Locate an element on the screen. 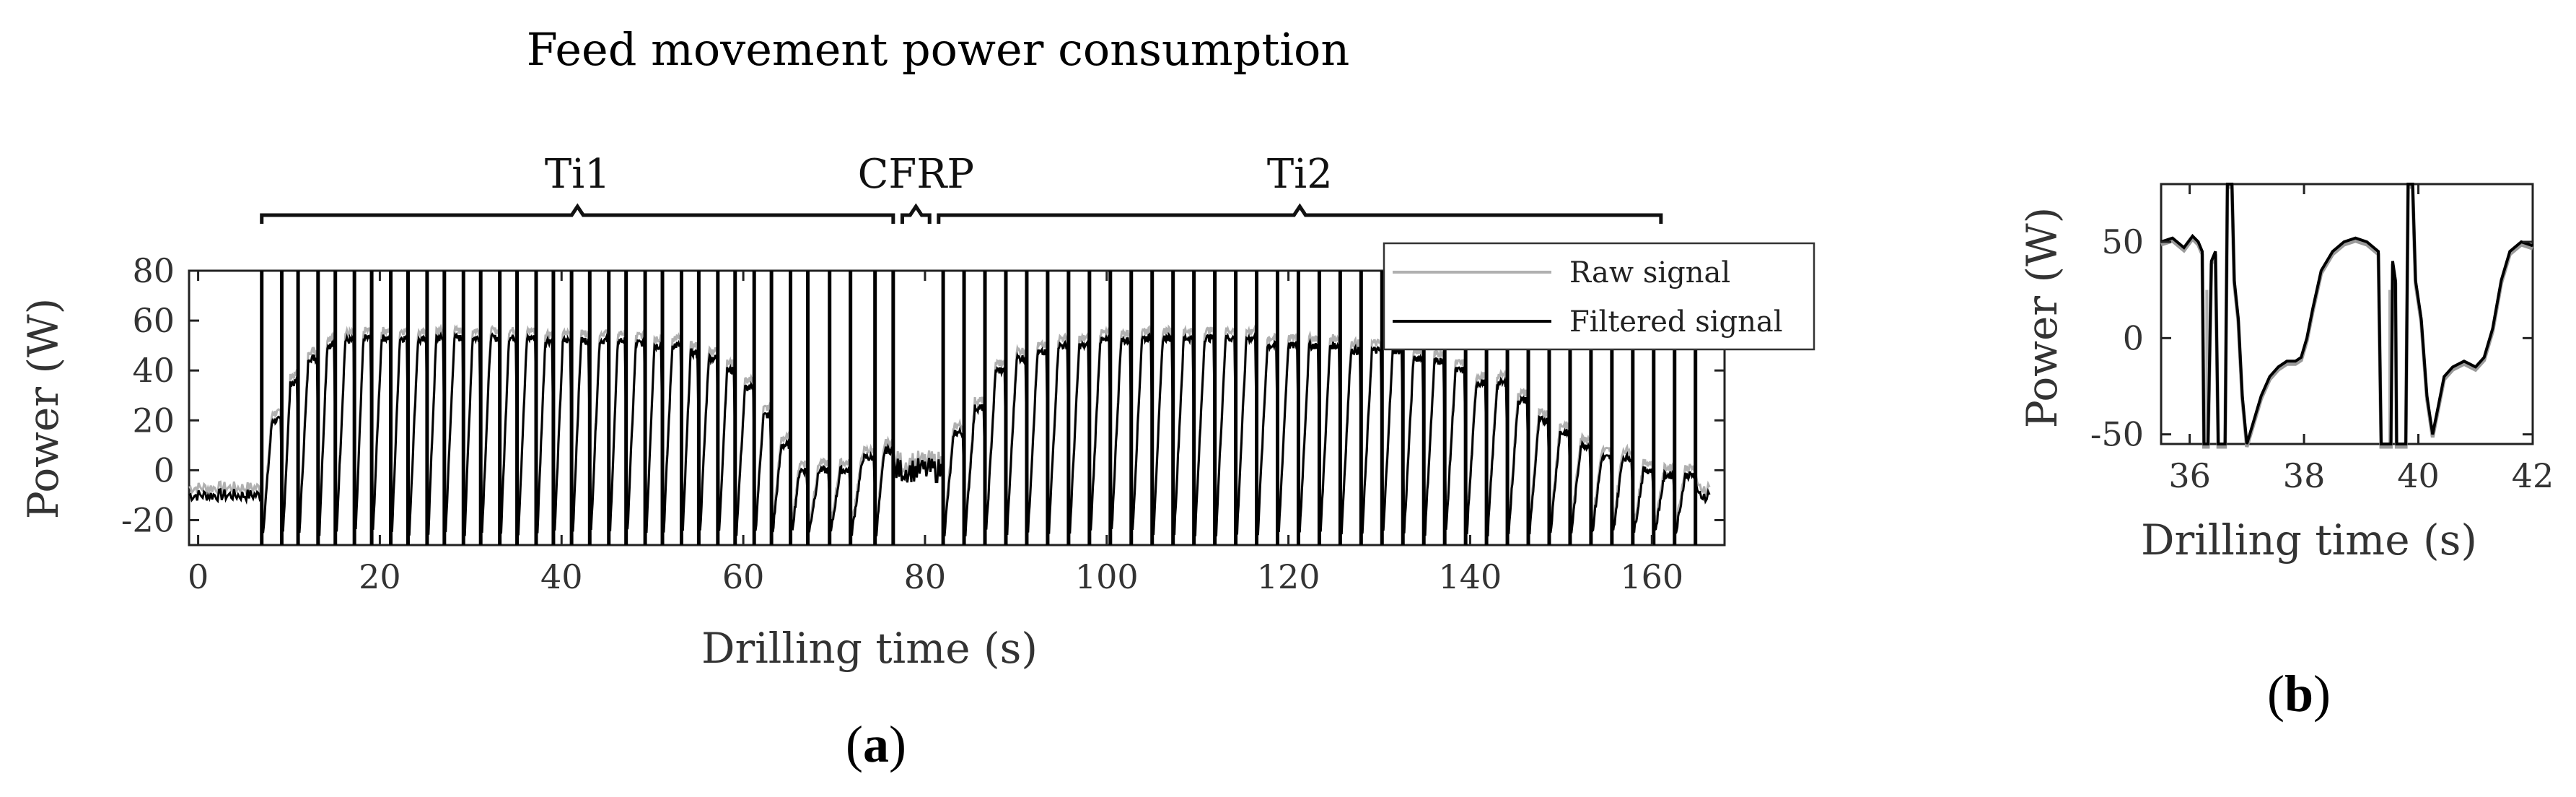  ytick-label: -20 is located at coordinates (148, 519).